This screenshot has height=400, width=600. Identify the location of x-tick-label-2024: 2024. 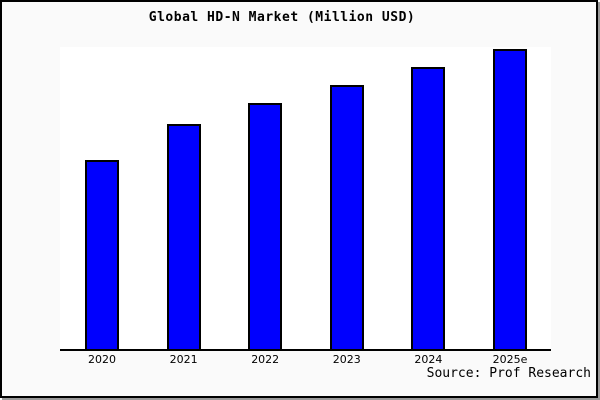
(428, 359).